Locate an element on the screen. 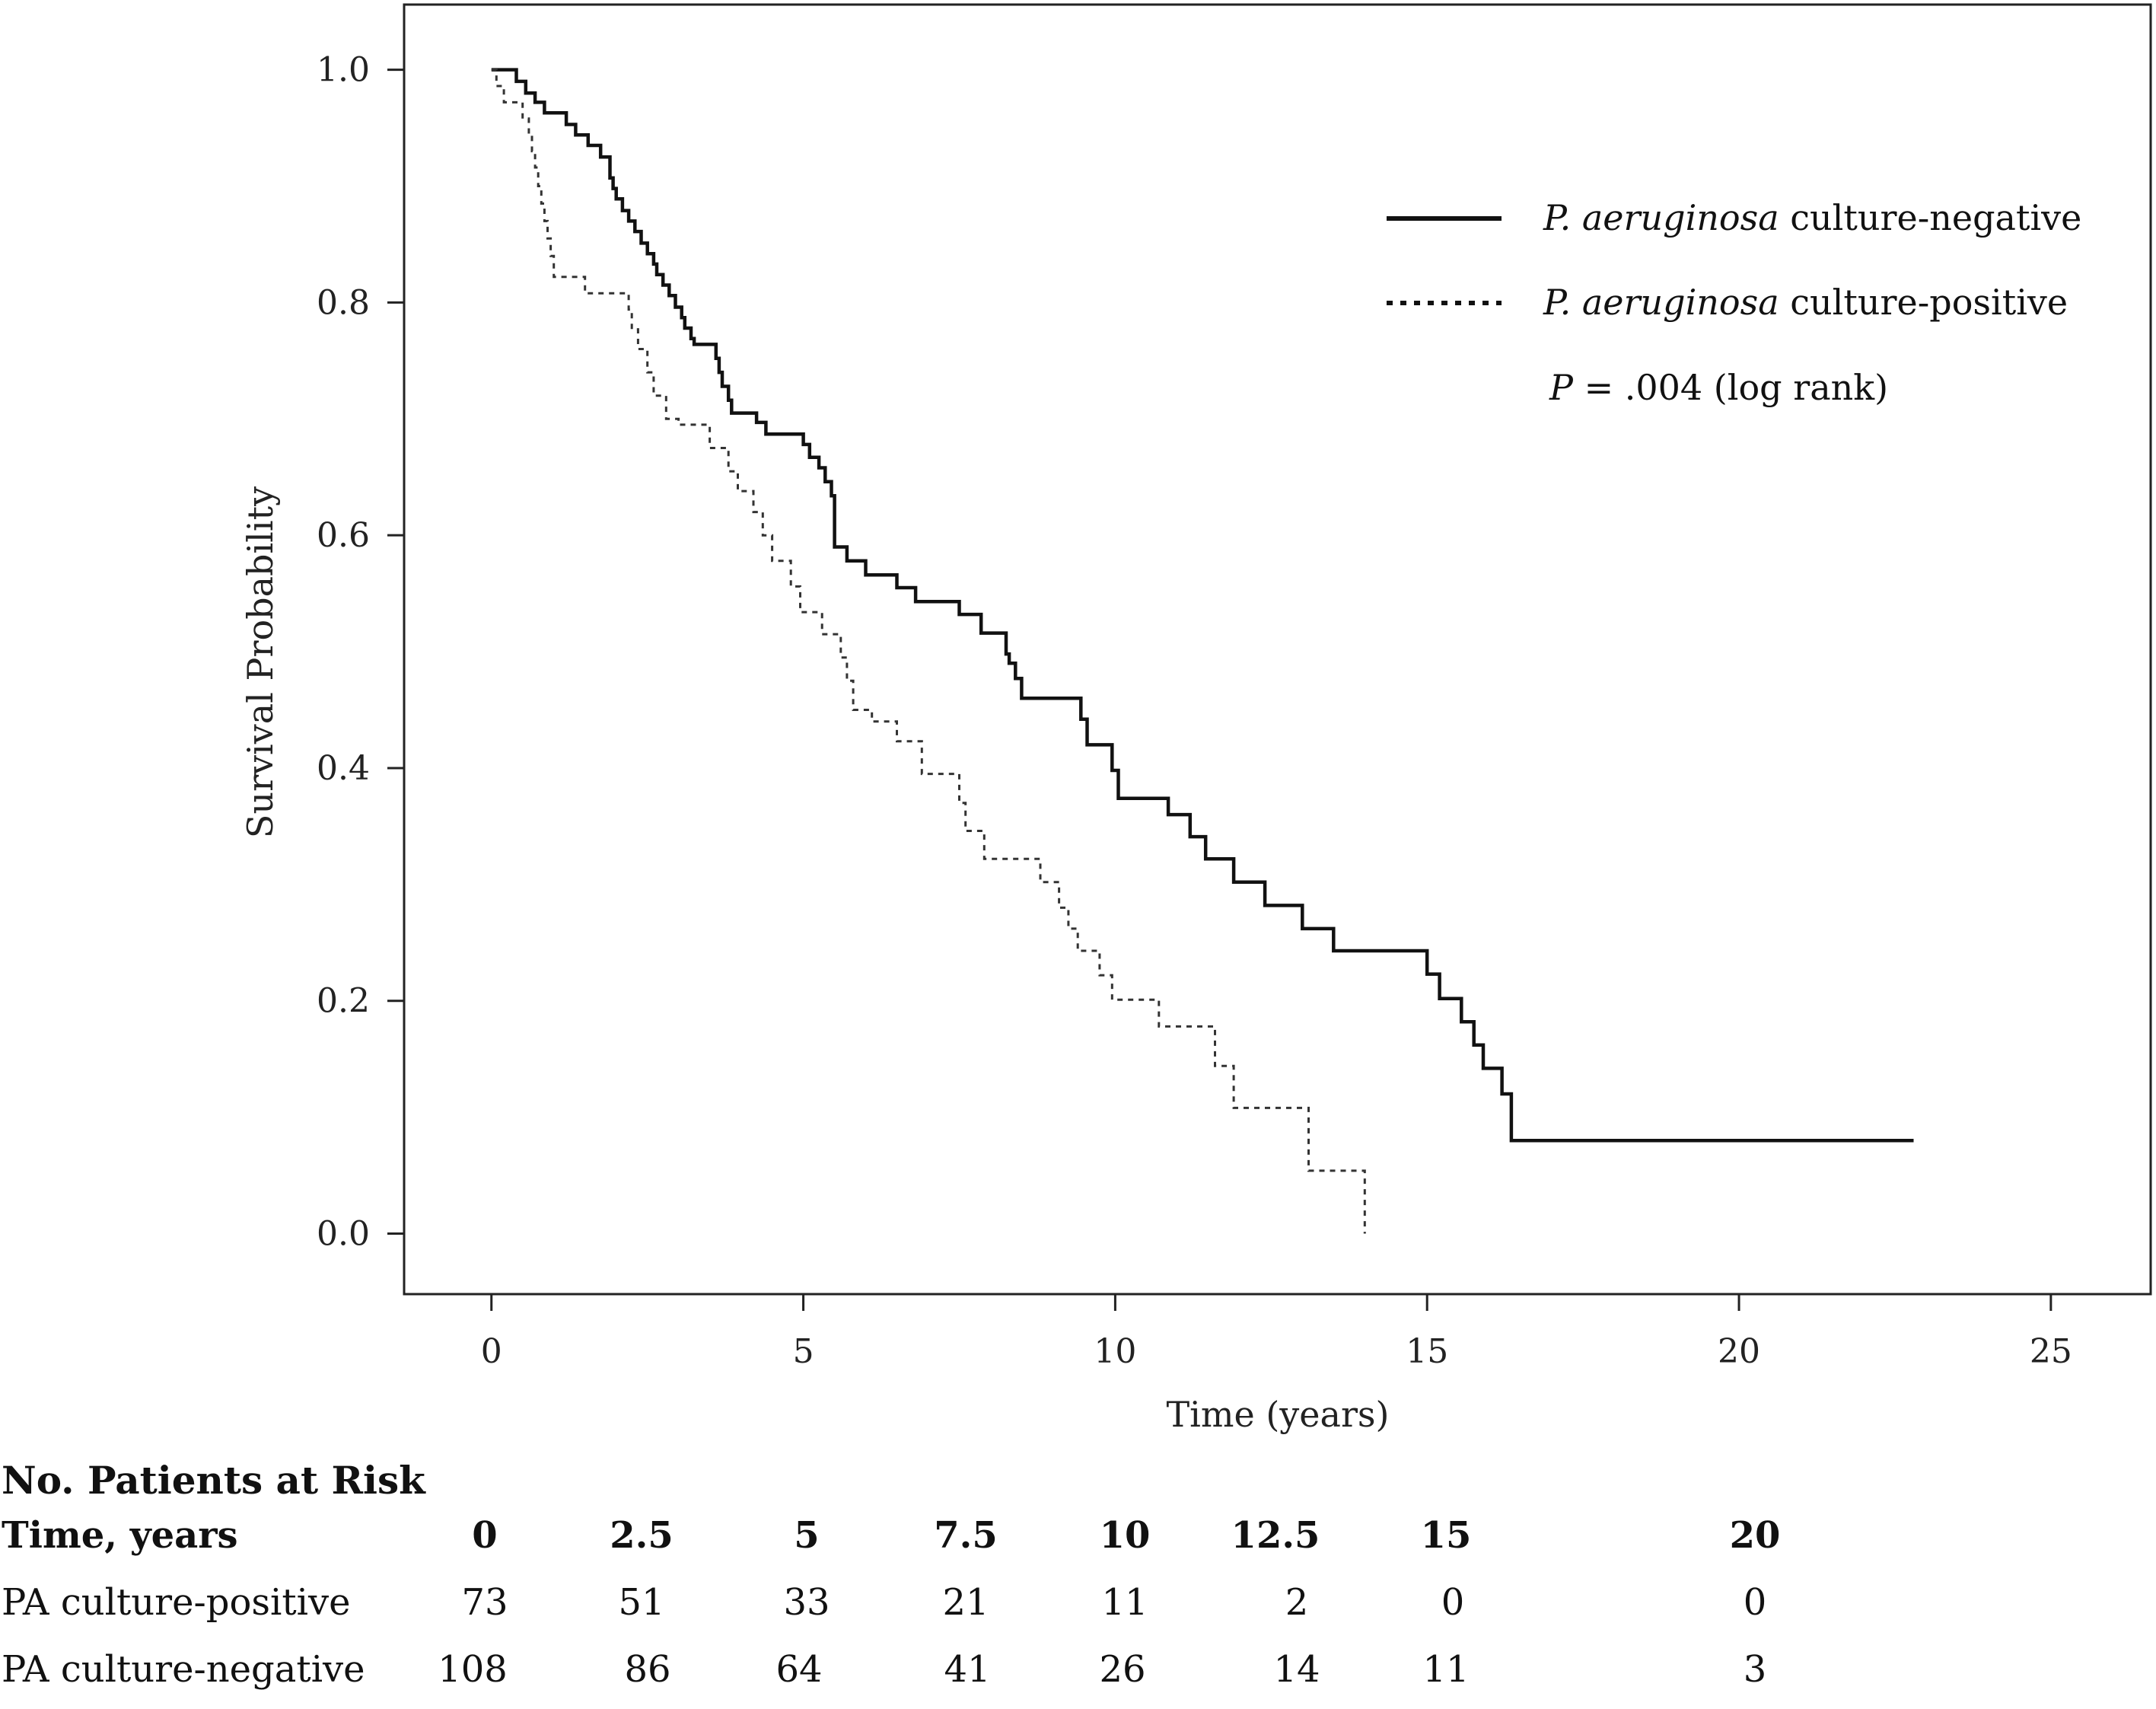 This screenshot has height=1709, width=2156. y-tick-label: 0.0 is located at coordinates (343, 1233).